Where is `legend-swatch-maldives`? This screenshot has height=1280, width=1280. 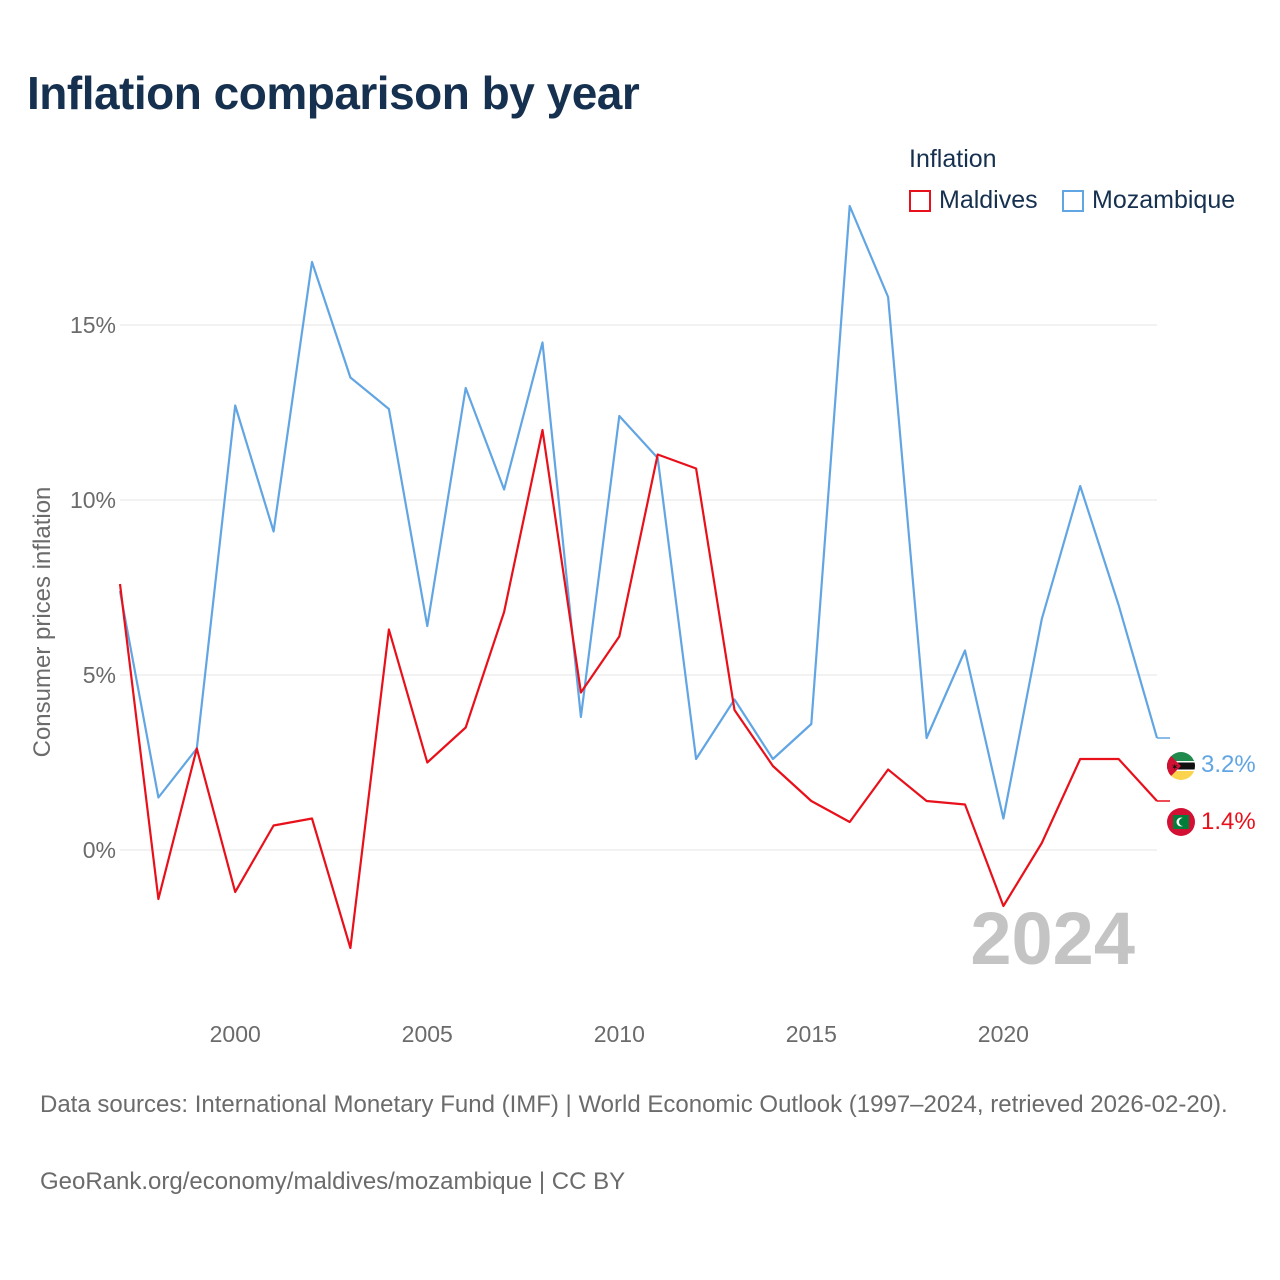
legend-swatch-maldives is located at coordinates (920, 200).